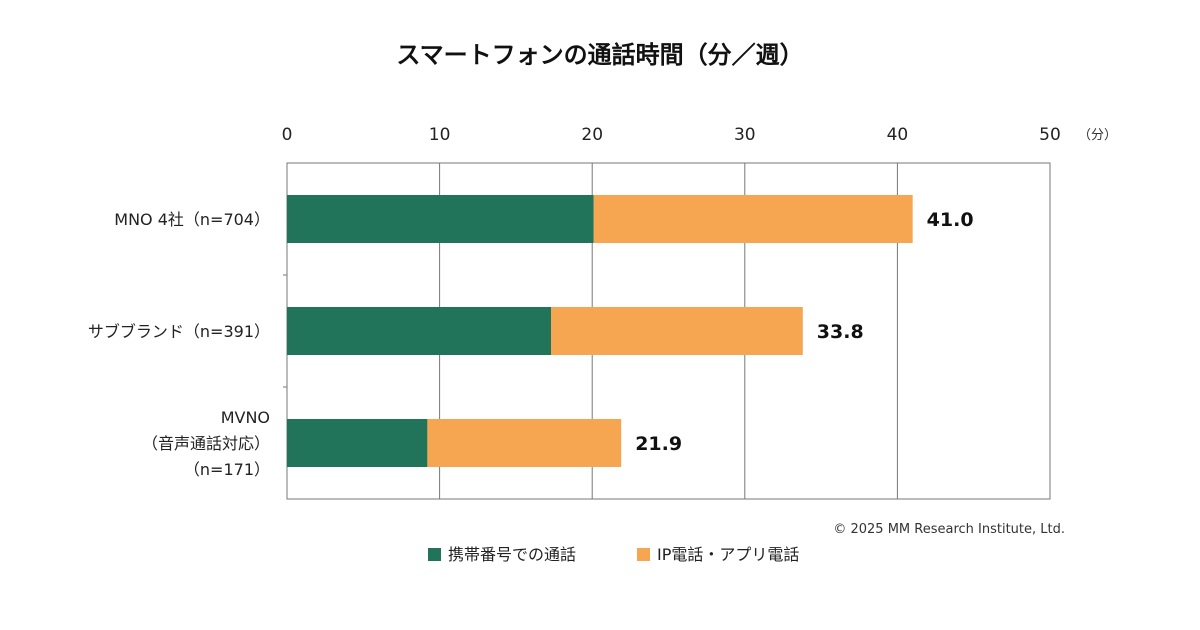  I want to click on x-tick-label: 30, so click(745, 135).